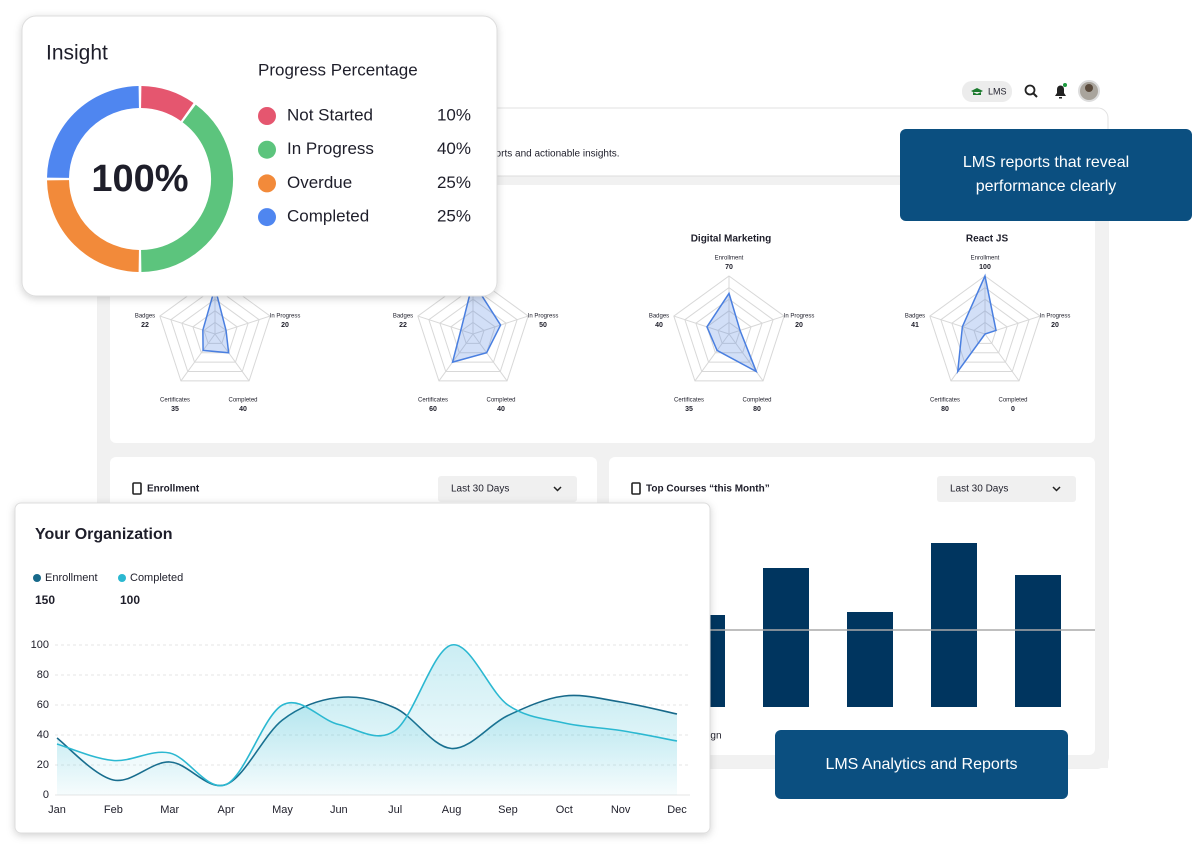  Describe the element at coordinates (1030, 90) in the screenshot. I see `search-icon` at that location.